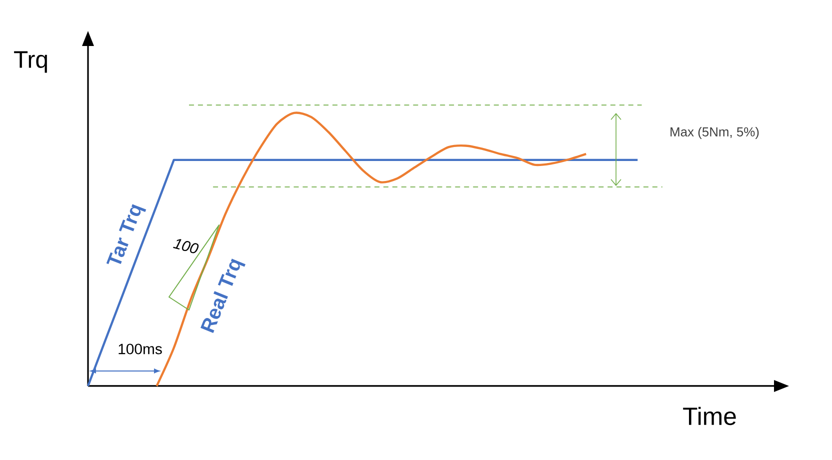 Image resolution: width=832 pixels, height=460 pixels. What do you see at coordinates (30, 62) in the screenshot?
I see `y-axis-title: Trq` at bounding box center [30, 62].